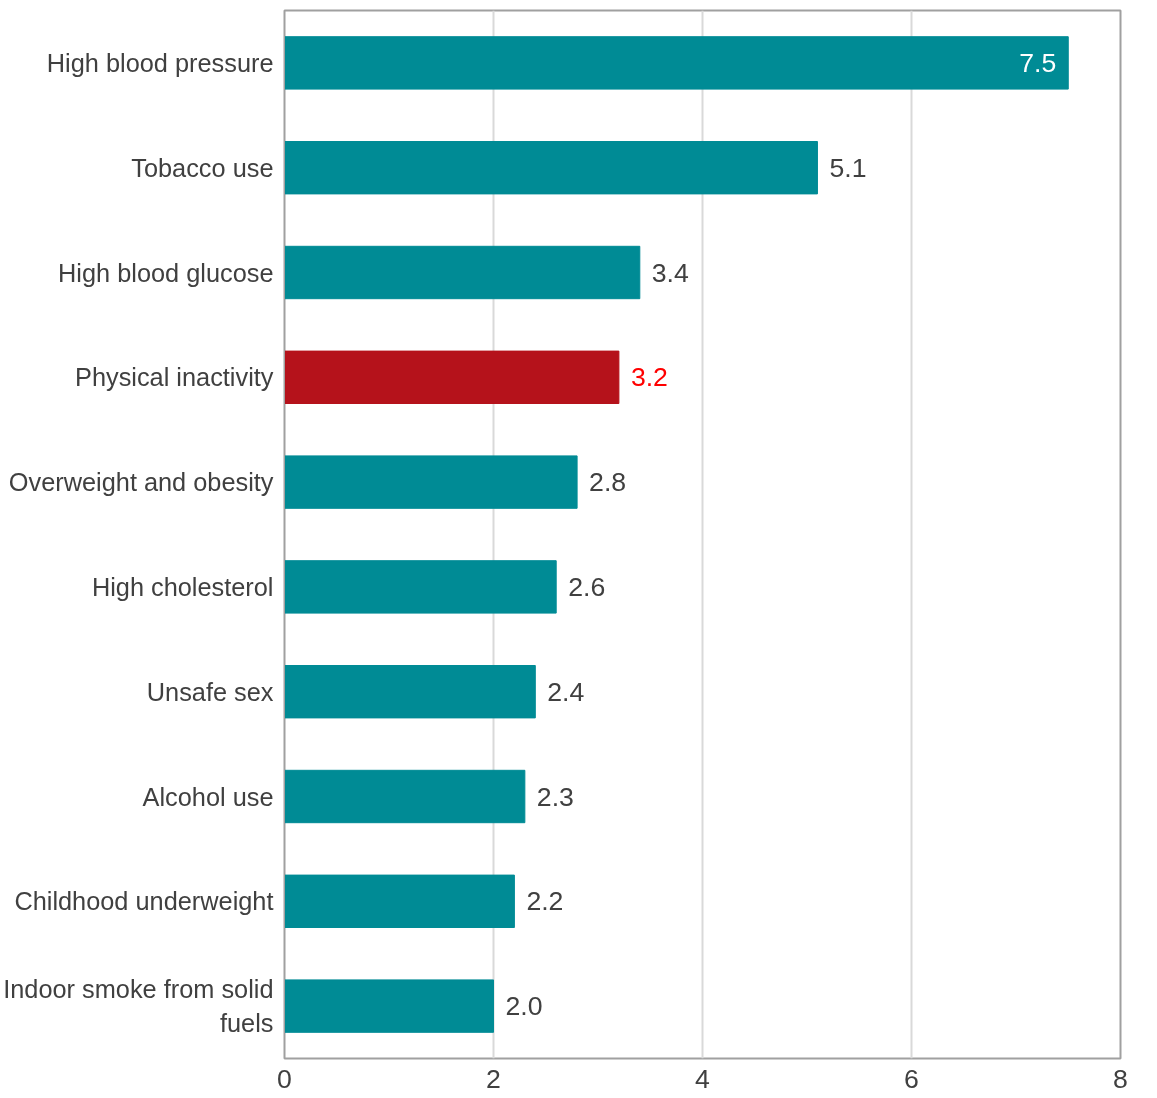  Describe the element at coordinates (284, 1078) in the screenshot. I see `x-tick-label: 0` at that location.